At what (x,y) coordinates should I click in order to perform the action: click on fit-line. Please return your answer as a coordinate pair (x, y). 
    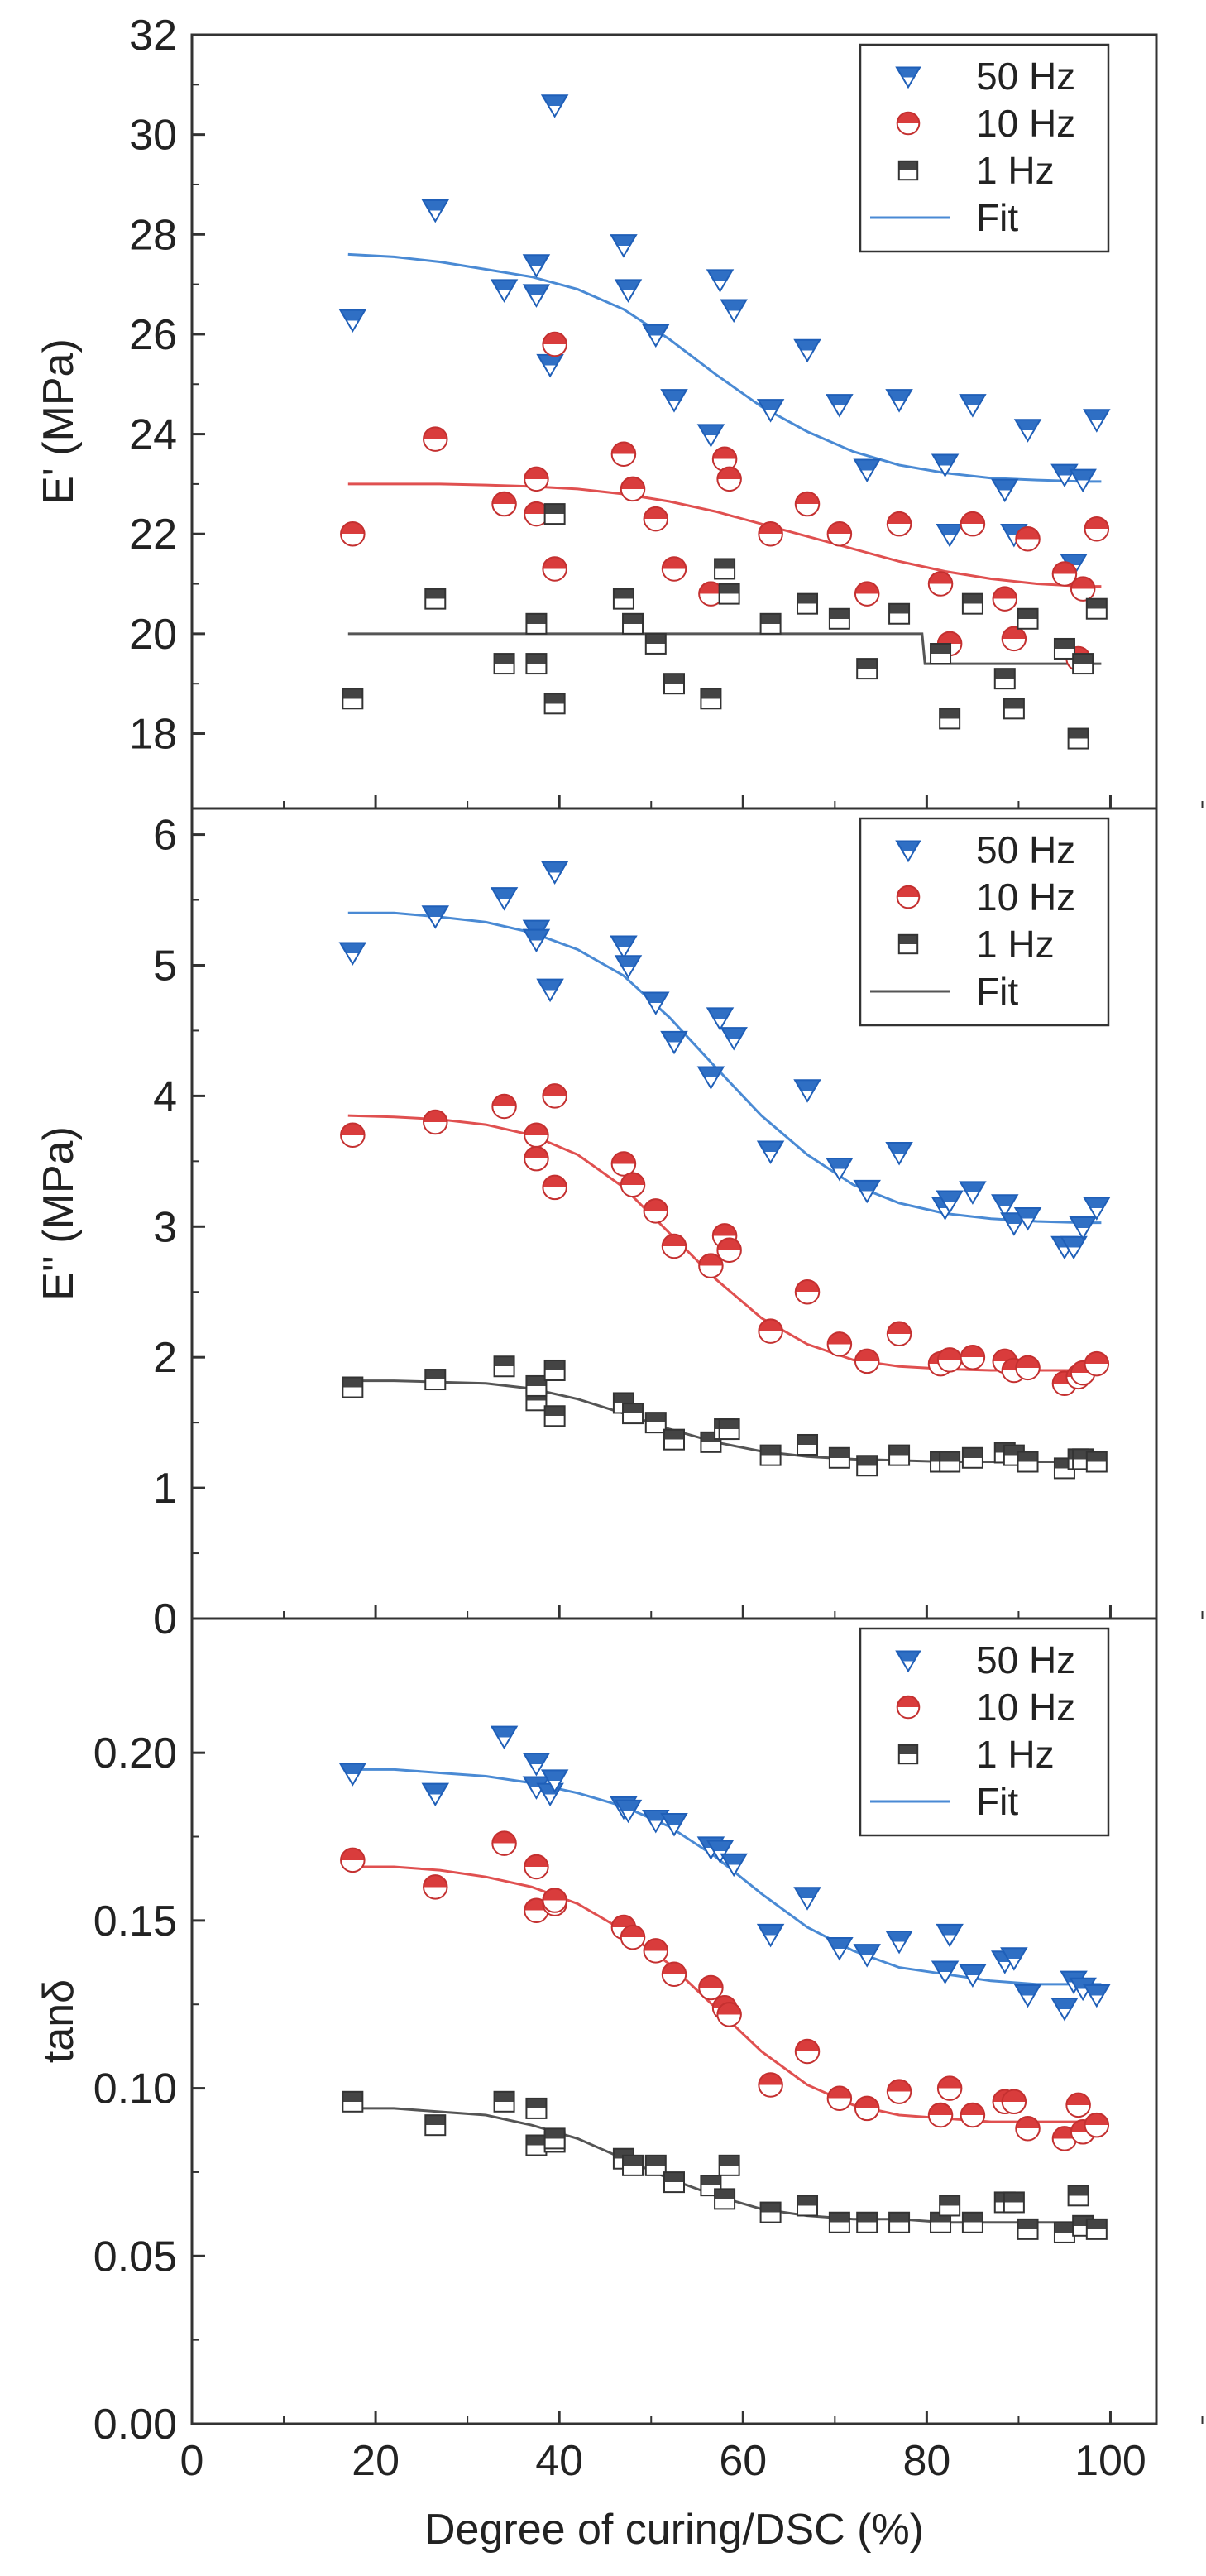
    Looking at the image, I should click on (724, 1068).